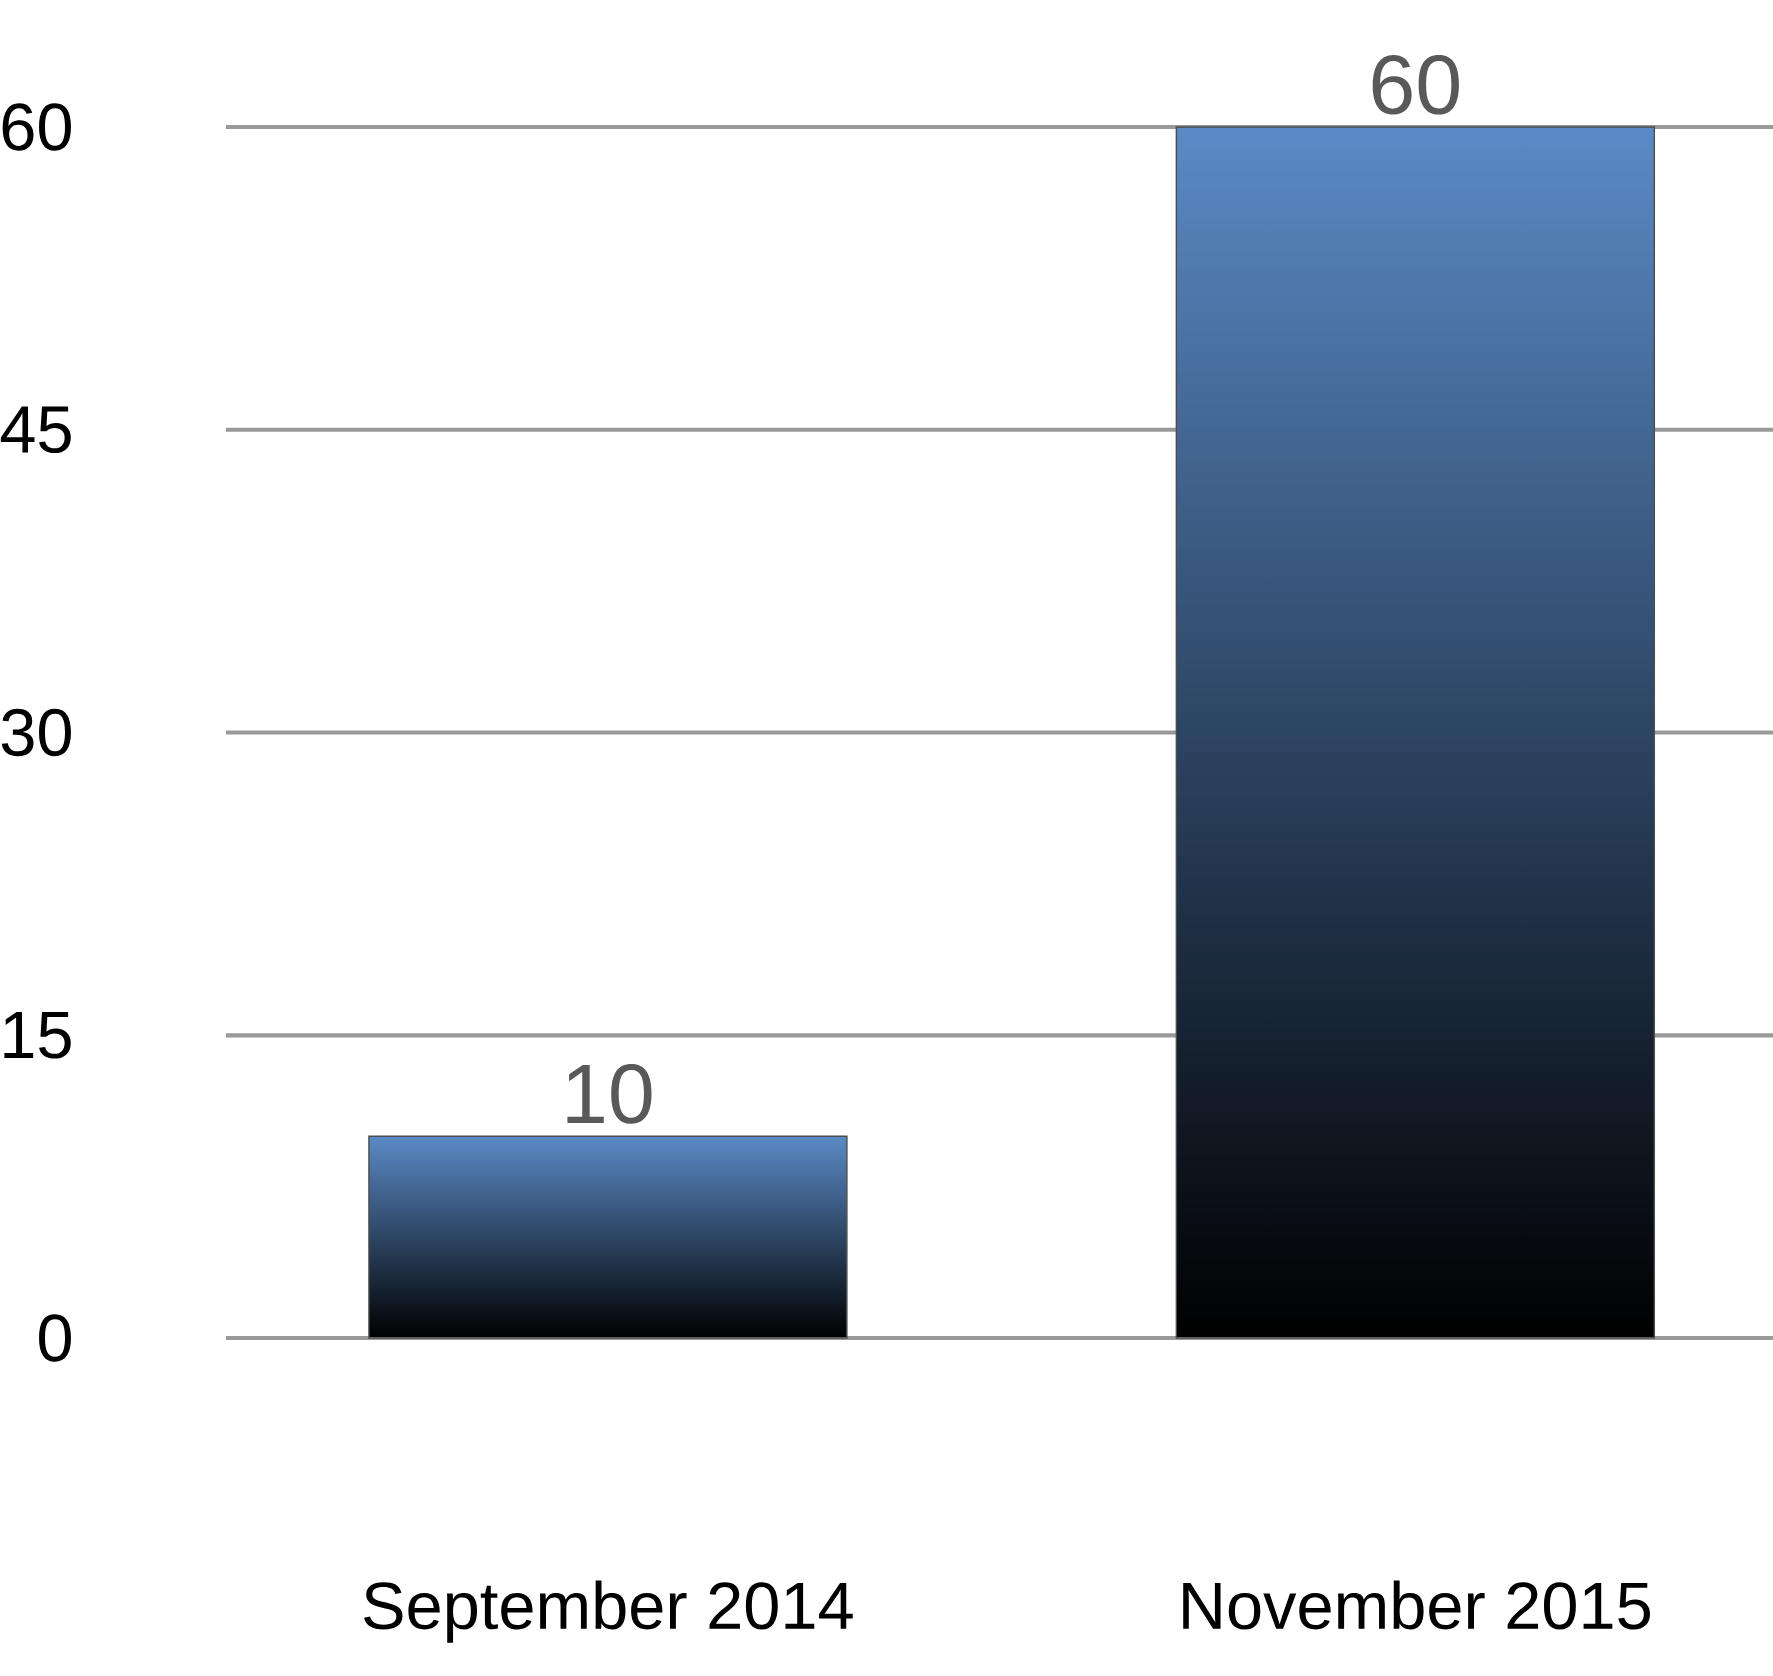 This screenshot has width=1773, height=1676. I want to click on y-tick-label: 60, so click(36, 127).